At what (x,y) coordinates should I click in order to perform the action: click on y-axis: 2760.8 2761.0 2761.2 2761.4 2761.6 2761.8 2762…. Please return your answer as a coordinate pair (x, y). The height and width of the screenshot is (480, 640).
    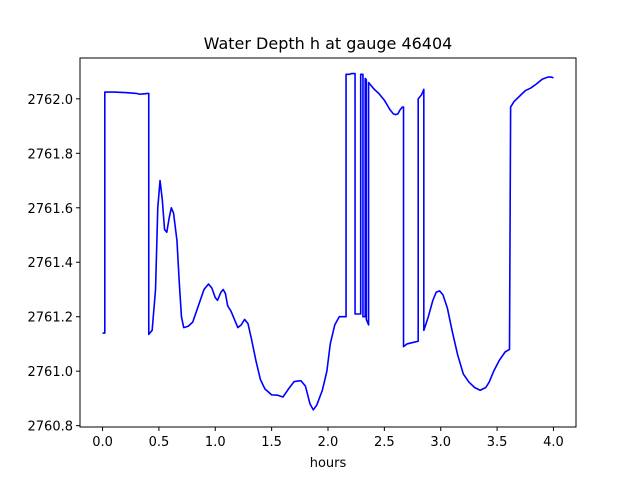
    Looking at the image, I should click on (54, 264).